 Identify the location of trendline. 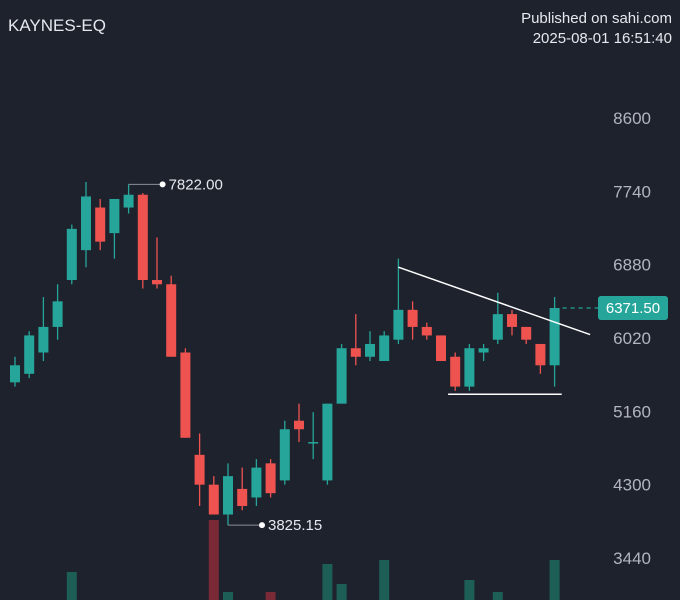
(494, 301).